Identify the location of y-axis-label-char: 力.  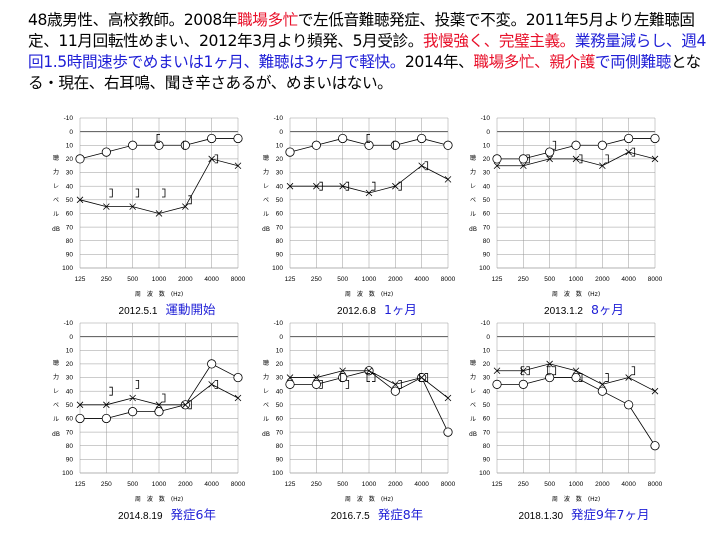
(266, 377).